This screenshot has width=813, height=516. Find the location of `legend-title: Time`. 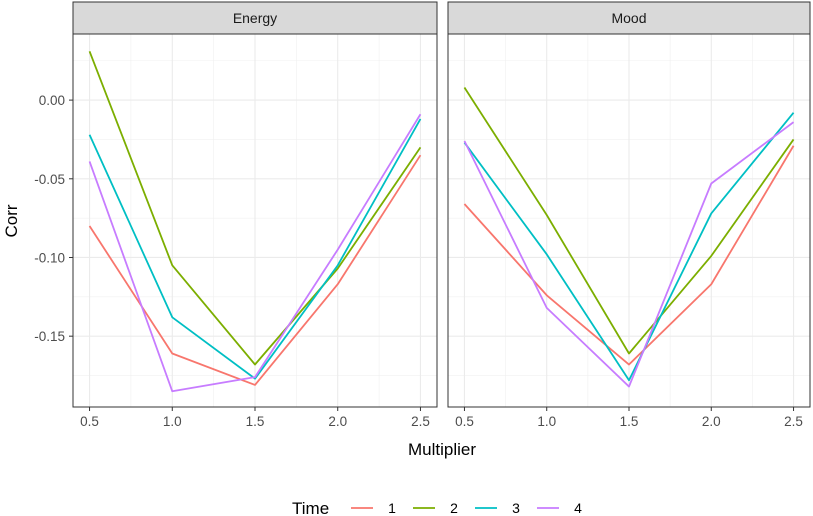

legend-title: Time is located at coordinates (310, 507).